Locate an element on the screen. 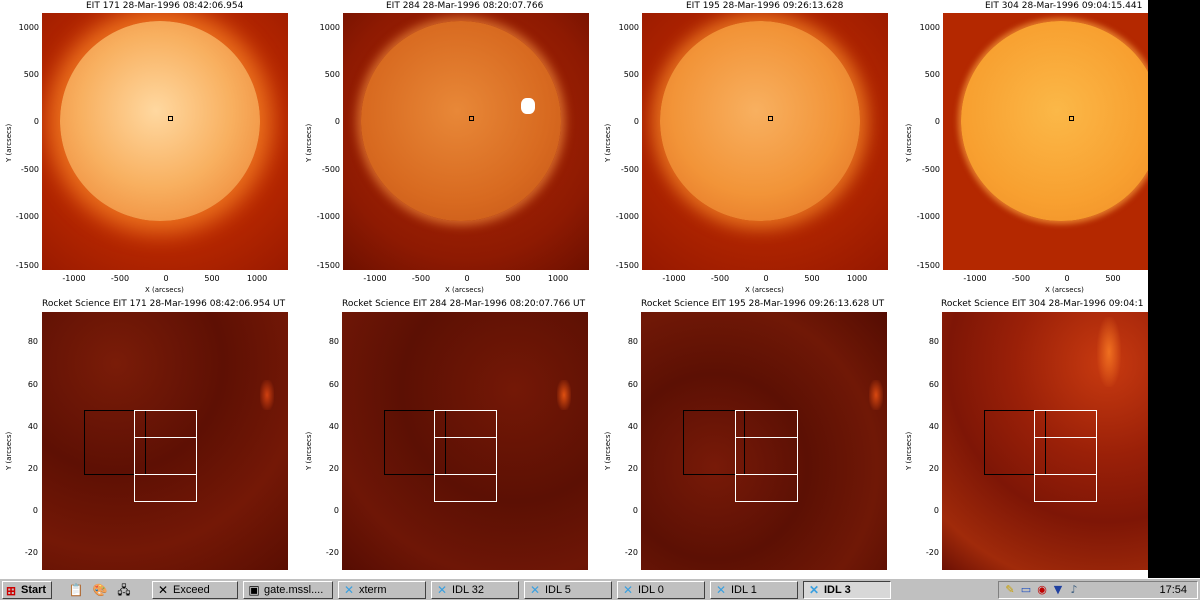 The image size is (1200, 600). offscreen-area is located at coordinates (1174, 289).